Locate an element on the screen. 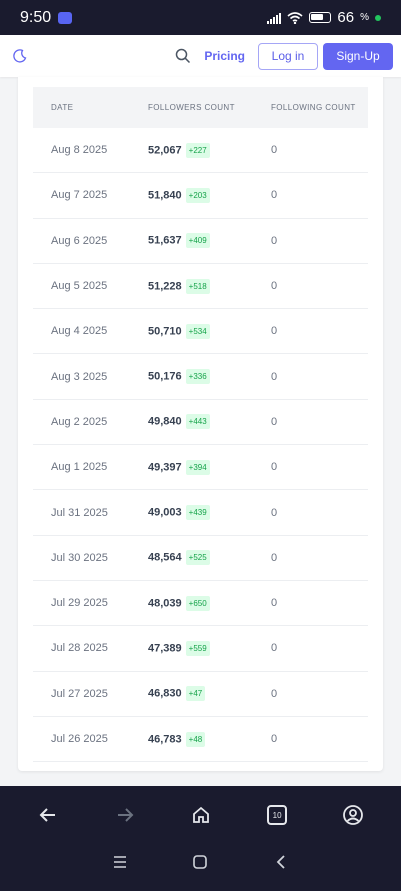 This screenshot has height=891, width=401. followers-delta-badge: +559 is located at coordinates (197, 648).